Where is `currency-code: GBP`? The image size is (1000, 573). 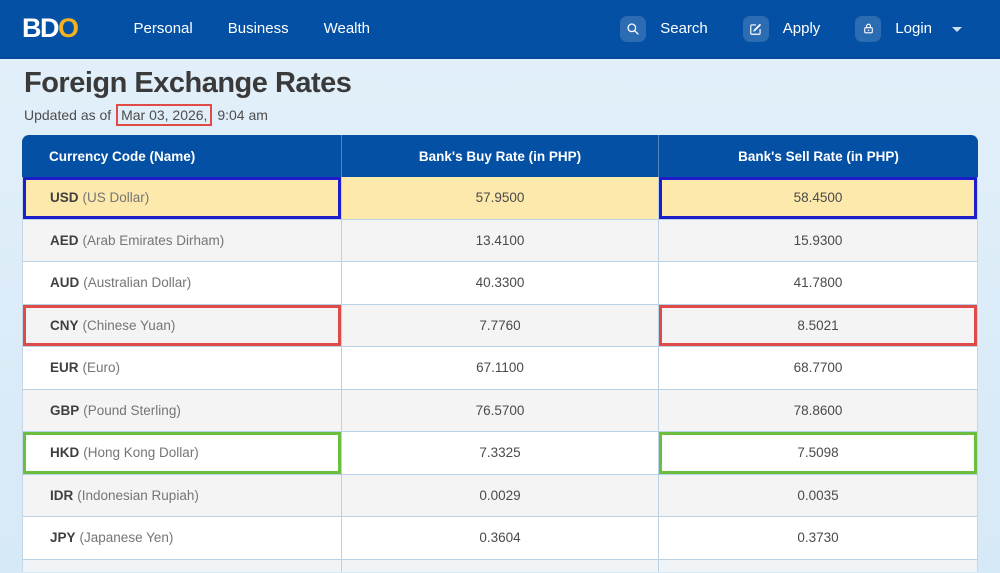
currency-code: GBP is located at coordinates (65, 410).